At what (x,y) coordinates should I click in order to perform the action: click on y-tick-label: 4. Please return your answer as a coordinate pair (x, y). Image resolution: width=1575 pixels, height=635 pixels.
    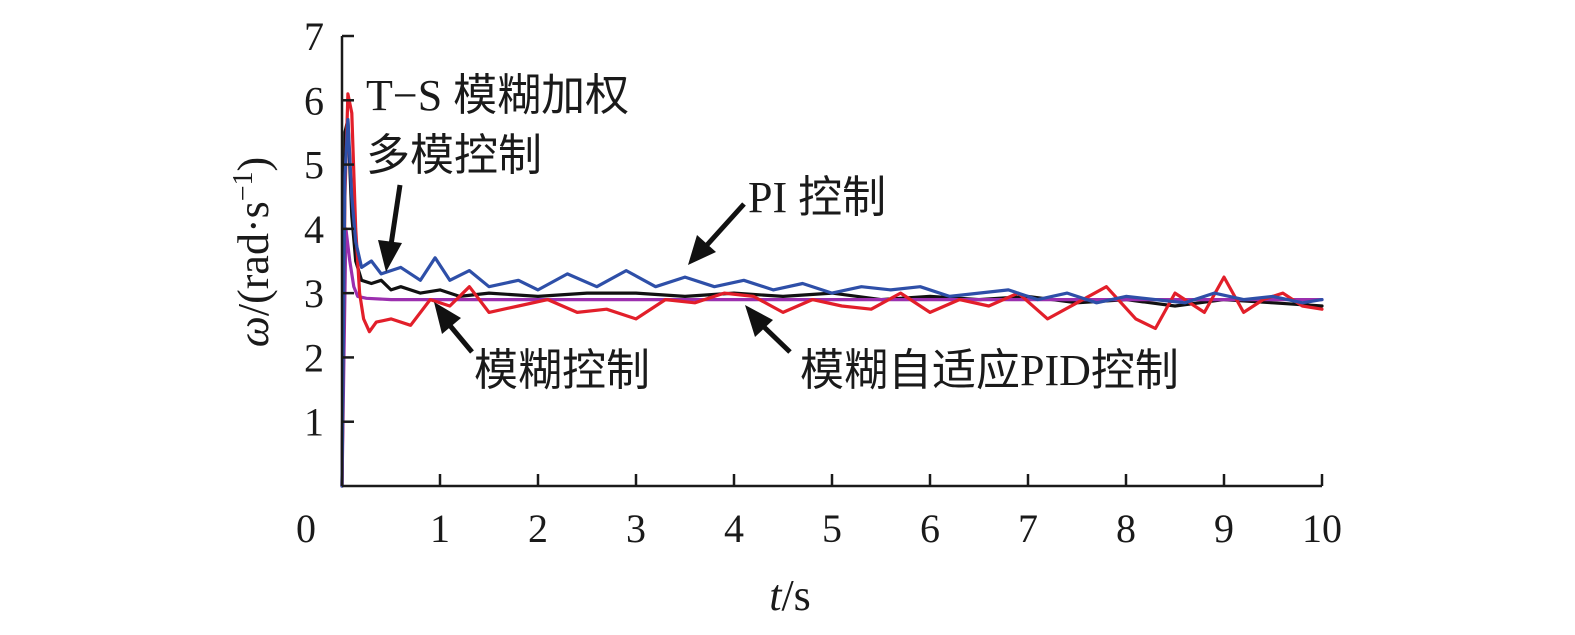
    Looking at the image, I should click on (314, 229).